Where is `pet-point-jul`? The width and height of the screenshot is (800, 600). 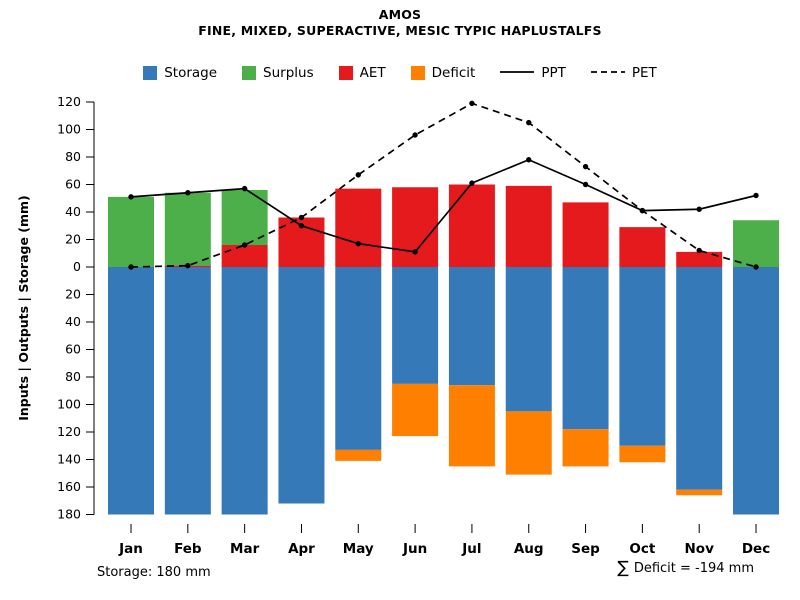
pet-point-jul is located at coordinates (472, 103).